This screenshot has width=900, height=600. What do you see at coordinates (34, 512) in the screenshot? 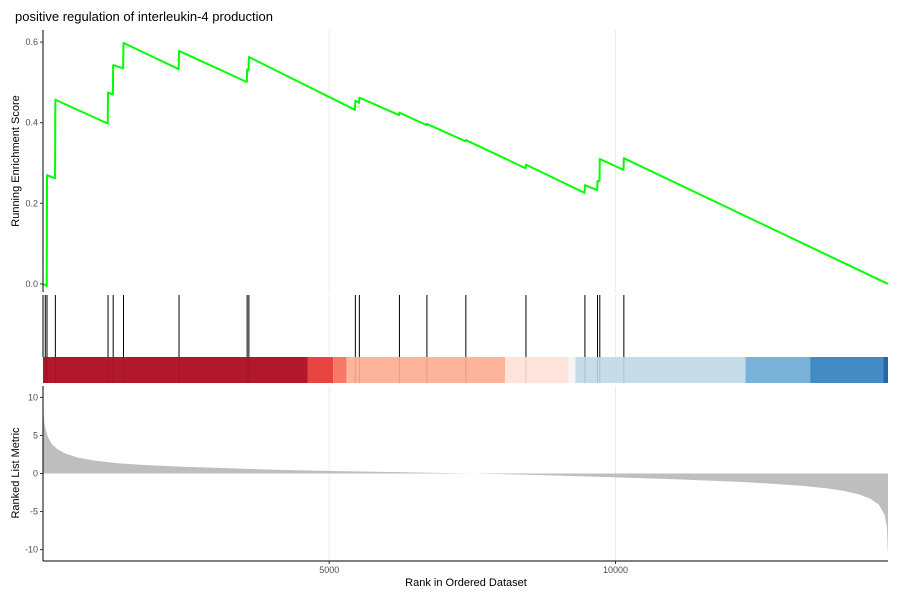
I see `ranked-metric-y-tick-label: -5` at bounding box center [34, 512].